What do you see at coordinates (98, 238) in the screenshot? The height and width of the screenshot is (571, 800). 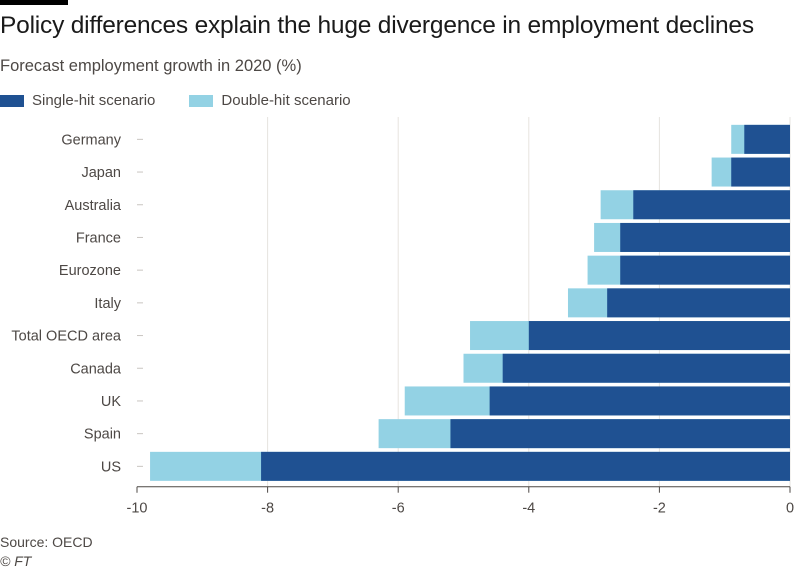 I see `category-label: France` at bounding box center [98, 238].